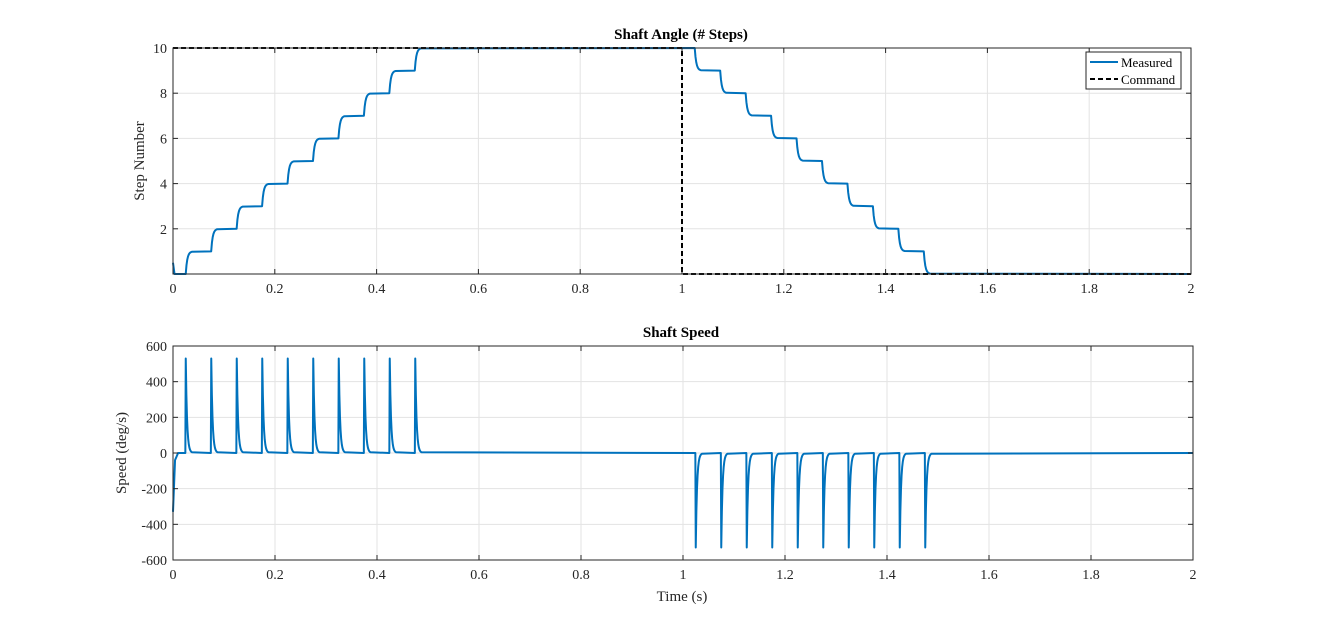  What do you see at coordinates (682, 597) in the screenshot?
I see `shaft-speed-x-axis-label: Time (s)` at bounding box center [682, 597].